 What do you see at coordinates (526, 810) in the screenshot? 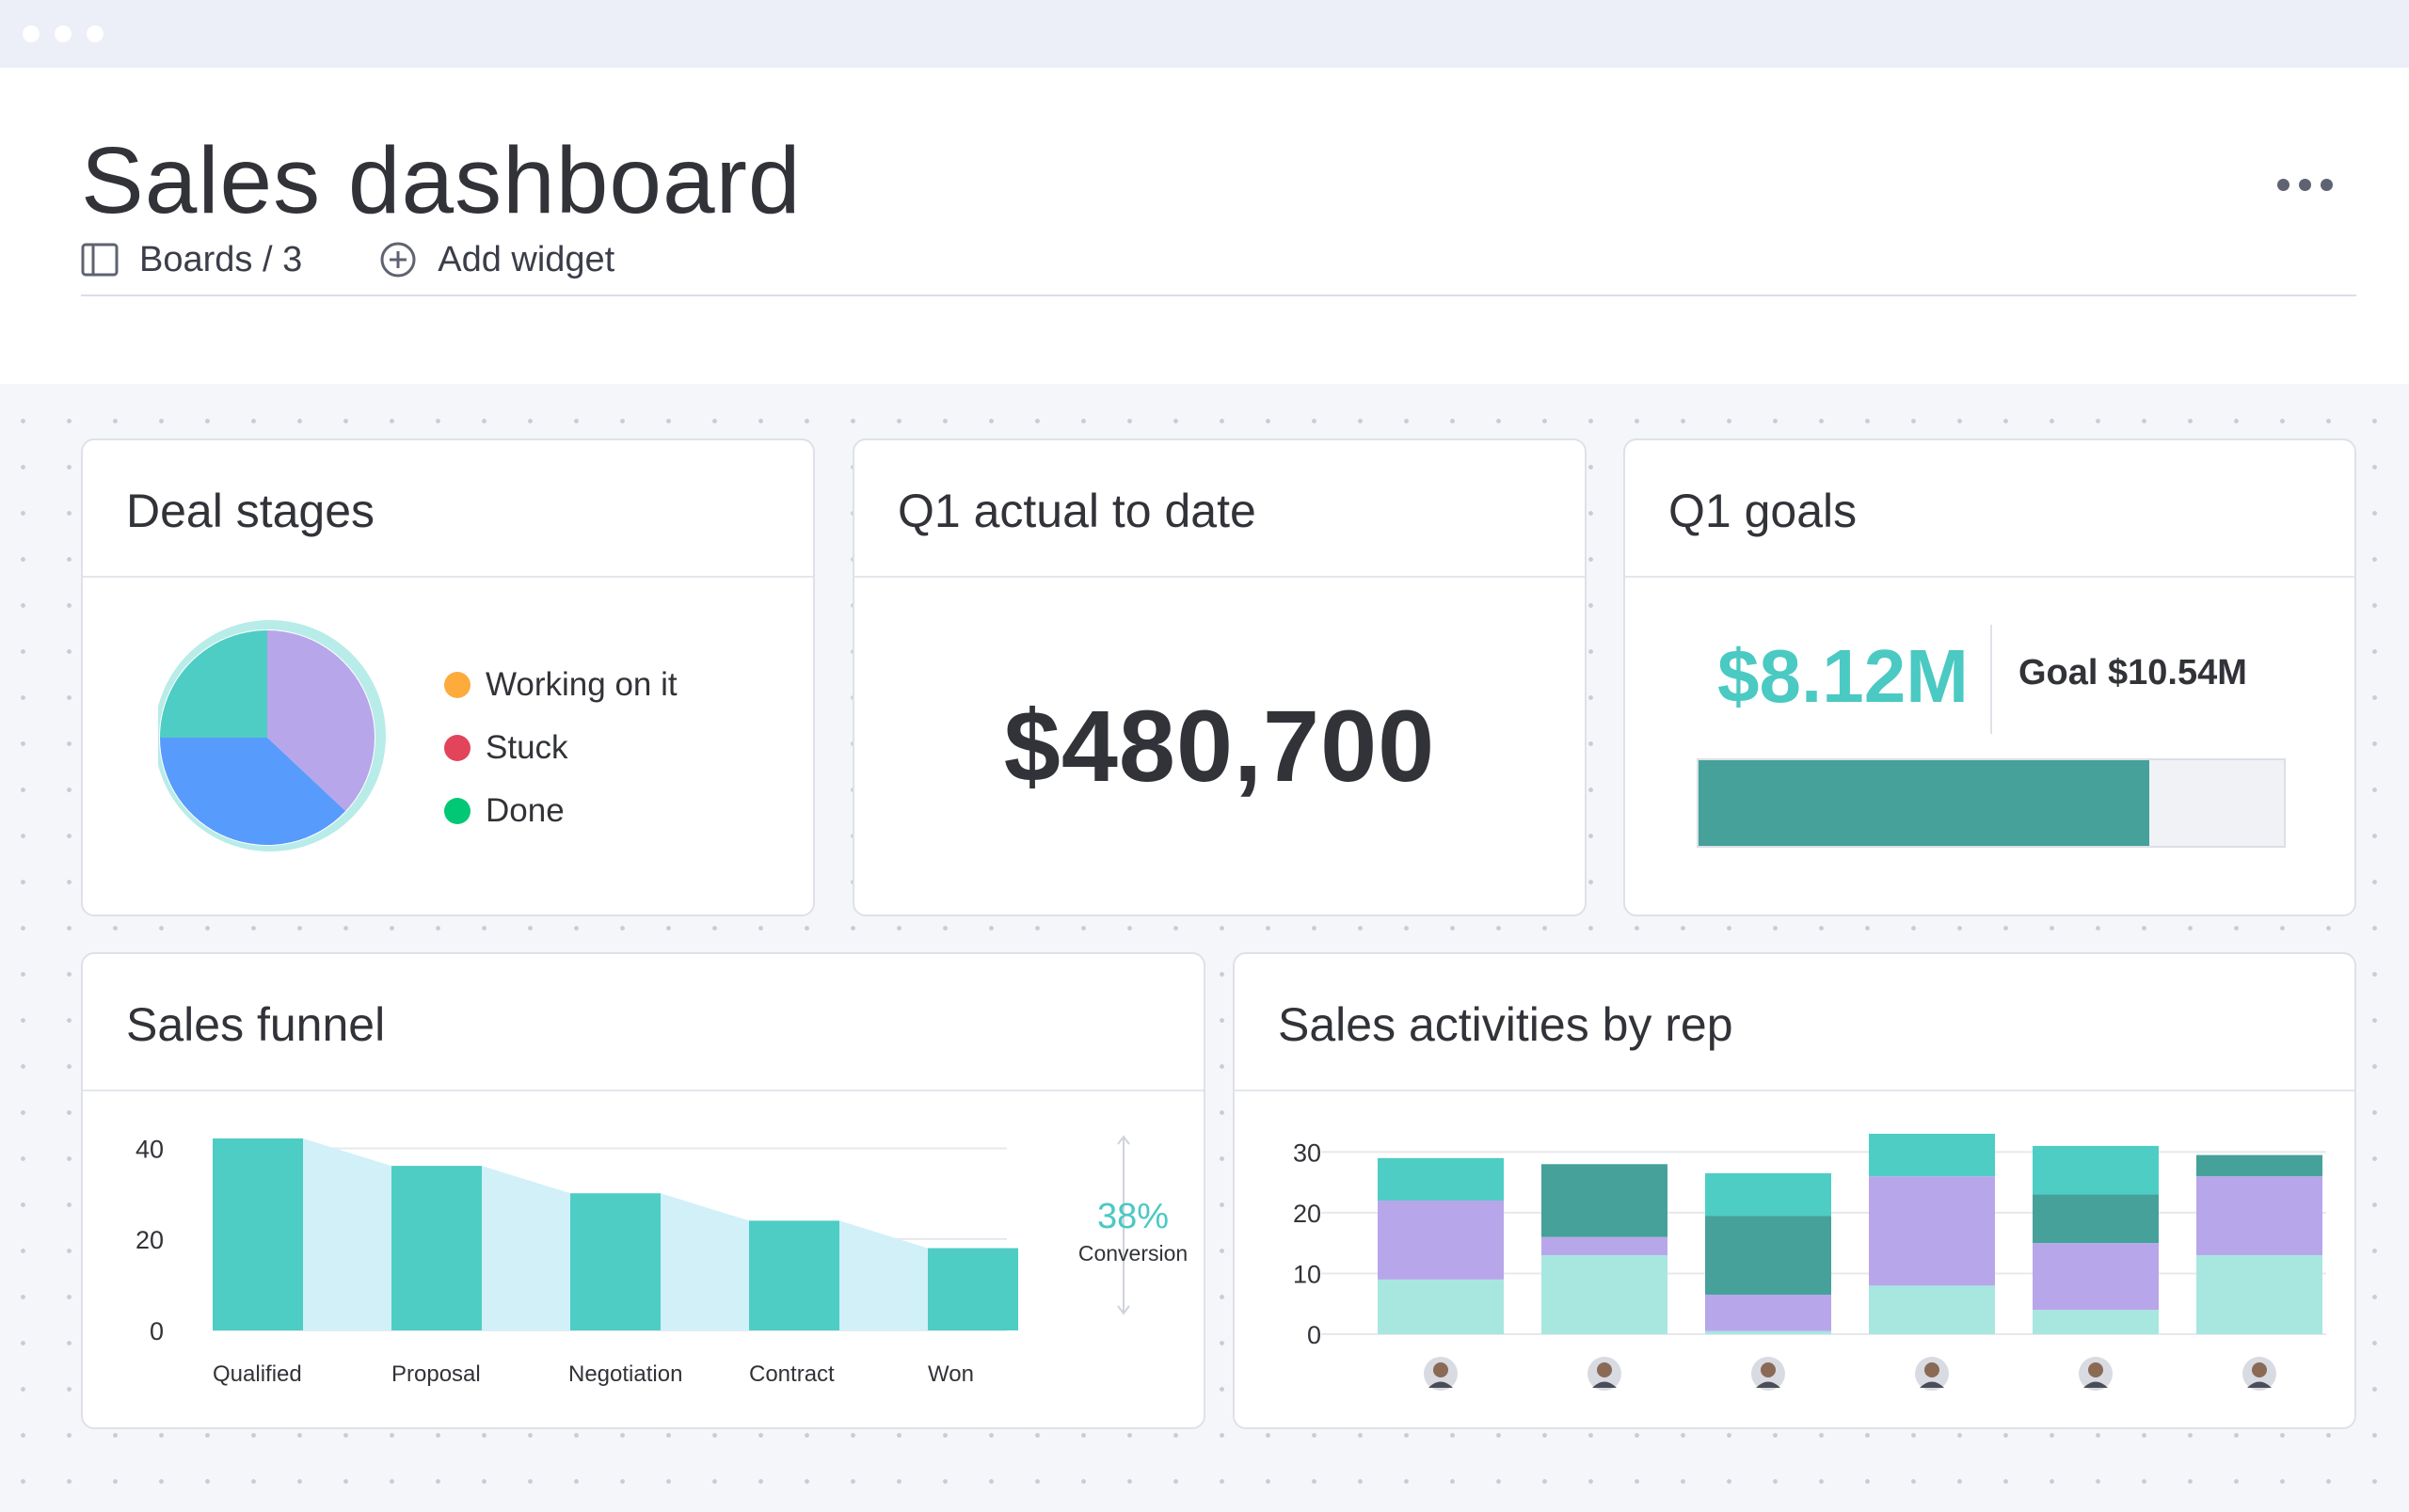
I see `legend-label: Done` at bounding box center [526, 810].